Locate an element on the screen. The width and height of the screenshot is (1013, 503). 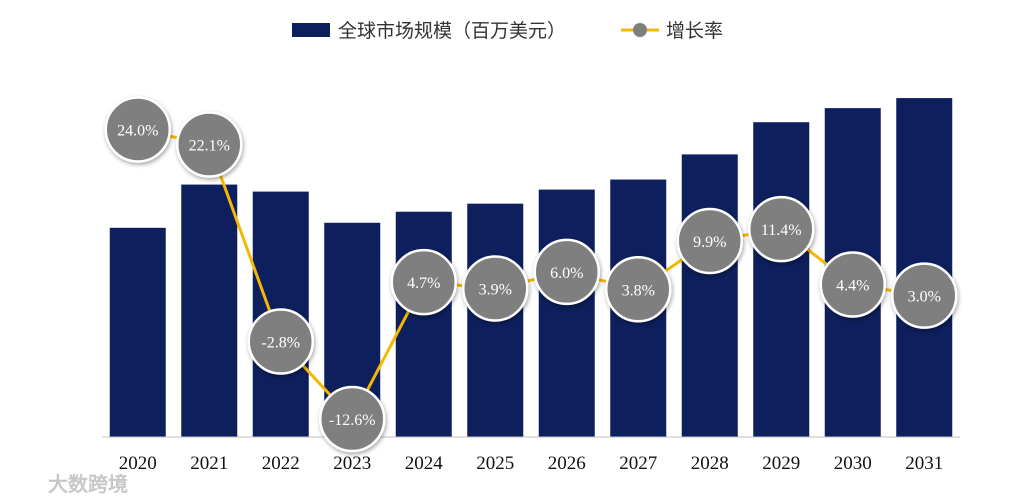
legend-bar-label: 全球市场规模（百万美元） is located at coordinates (452, 31).